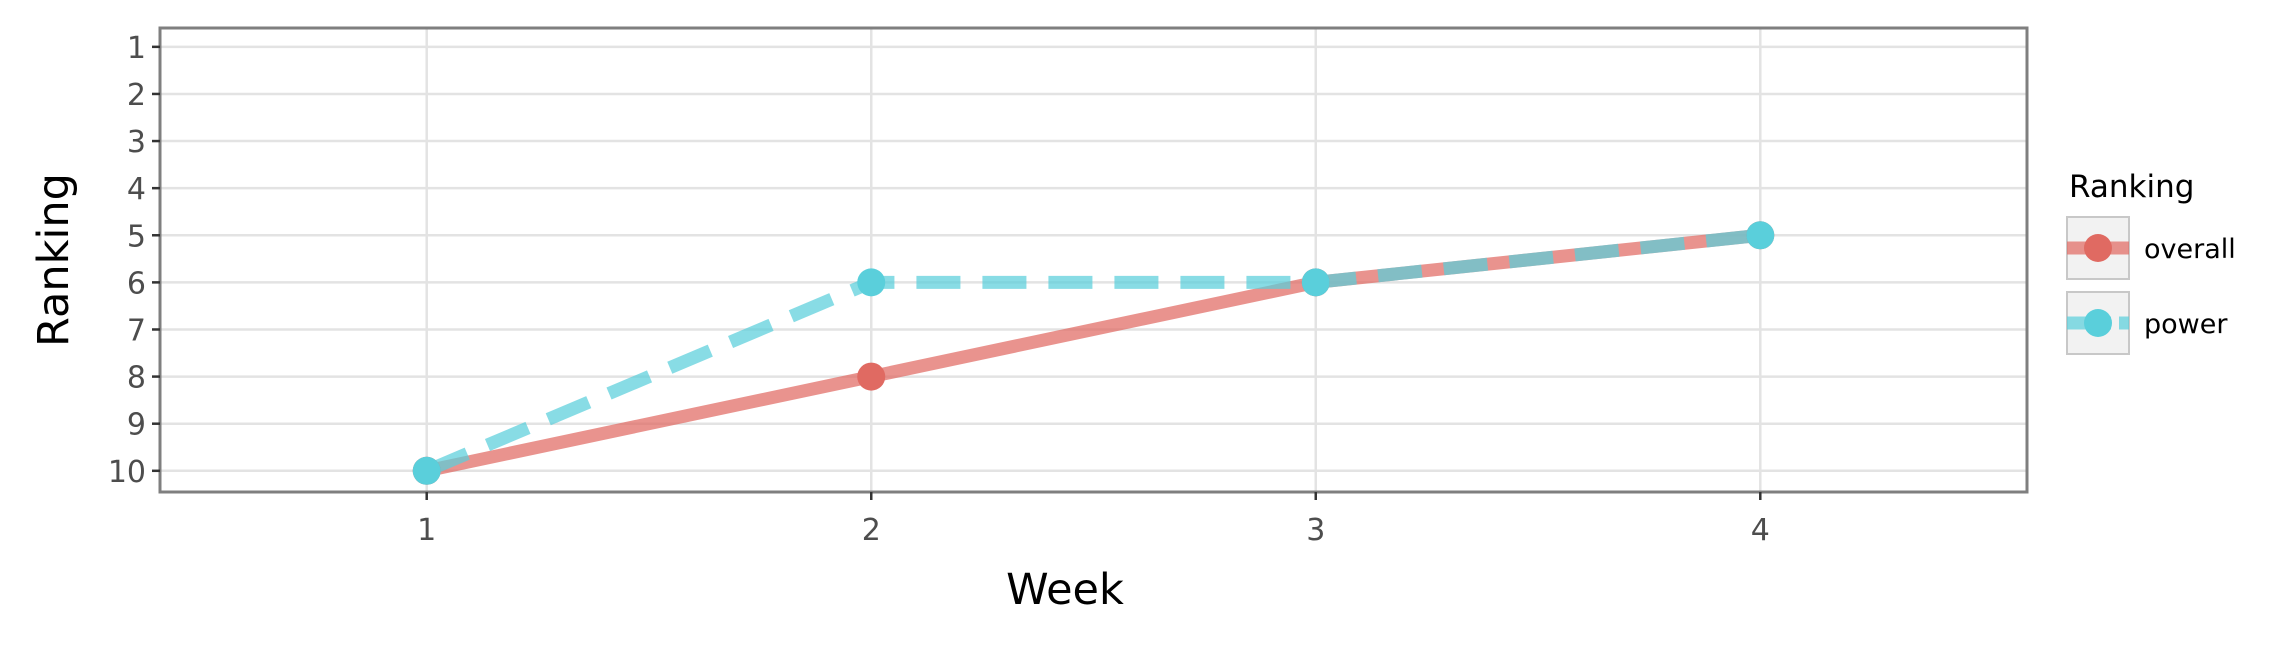  I want to click on y-tick-label: 2, so click(136, 95).